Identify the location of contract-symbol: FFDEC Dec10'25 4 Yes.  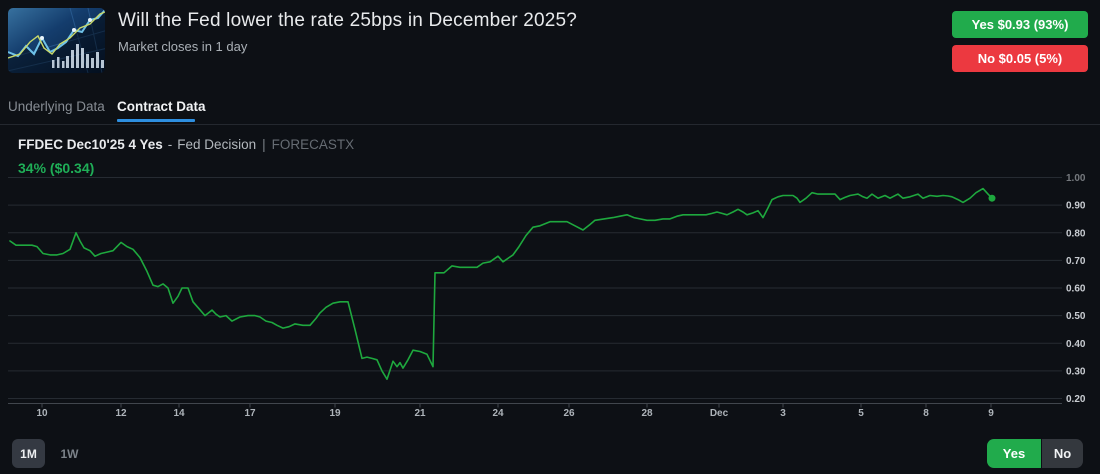
(90, 144).